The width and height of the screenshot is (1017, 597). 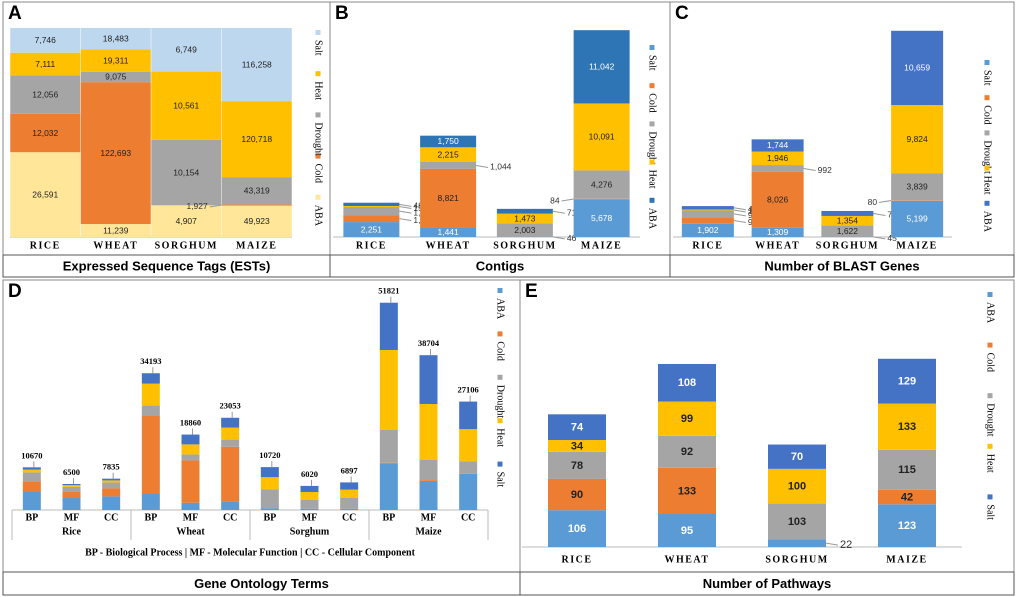 I want to click on panel-letter: D, so click(x=15, y=291).